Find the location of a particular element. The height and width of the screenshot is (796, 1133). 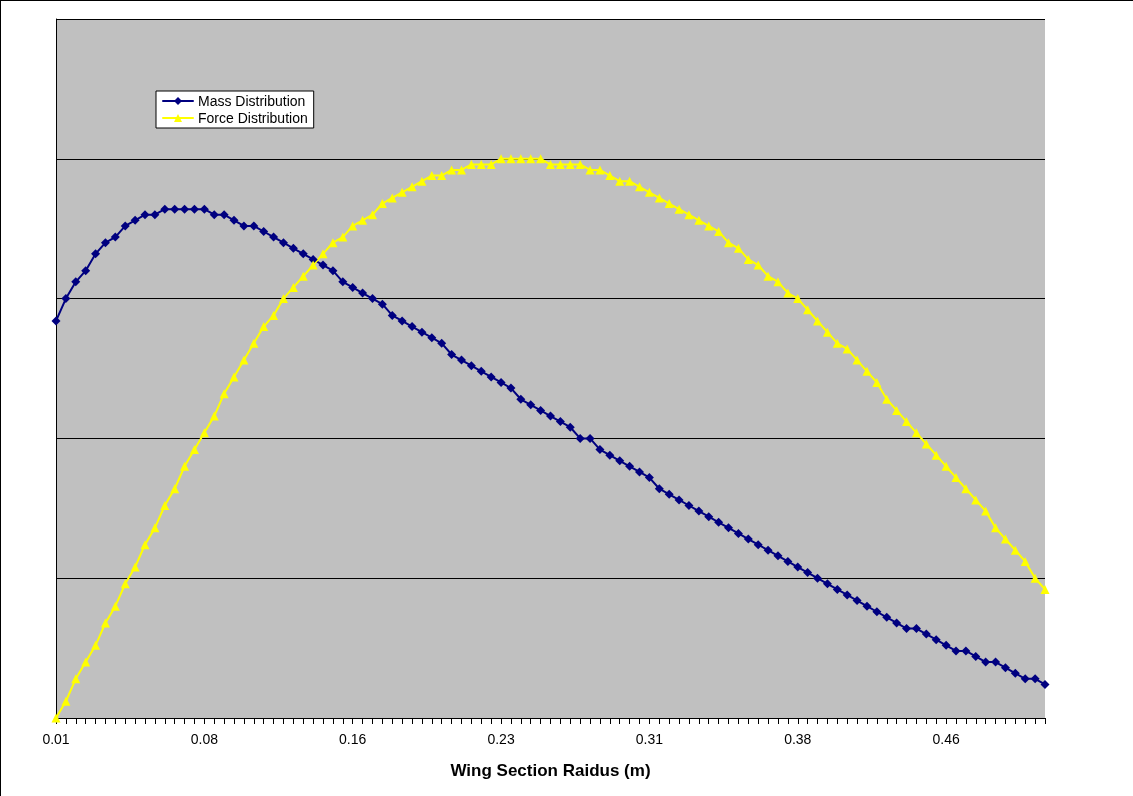

x-tick-label: 0.46 is located at coordinates (946, 739).